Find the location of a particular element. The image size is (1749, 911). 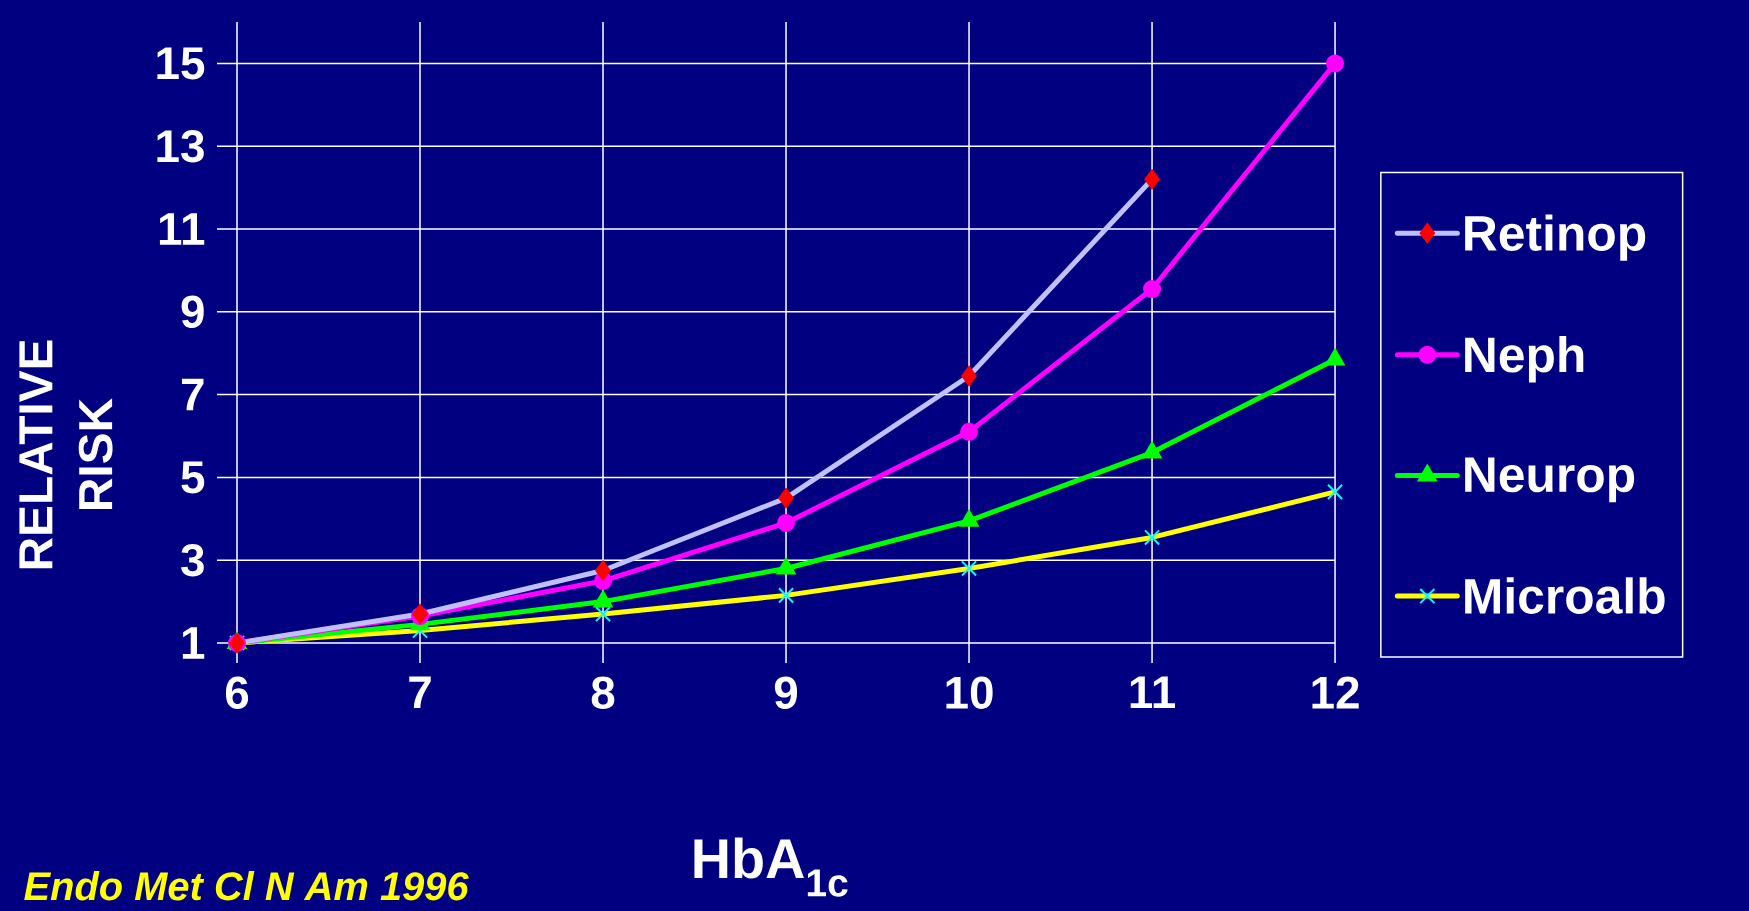

legend-label: Retinop is located at coordinates (1555, 237).